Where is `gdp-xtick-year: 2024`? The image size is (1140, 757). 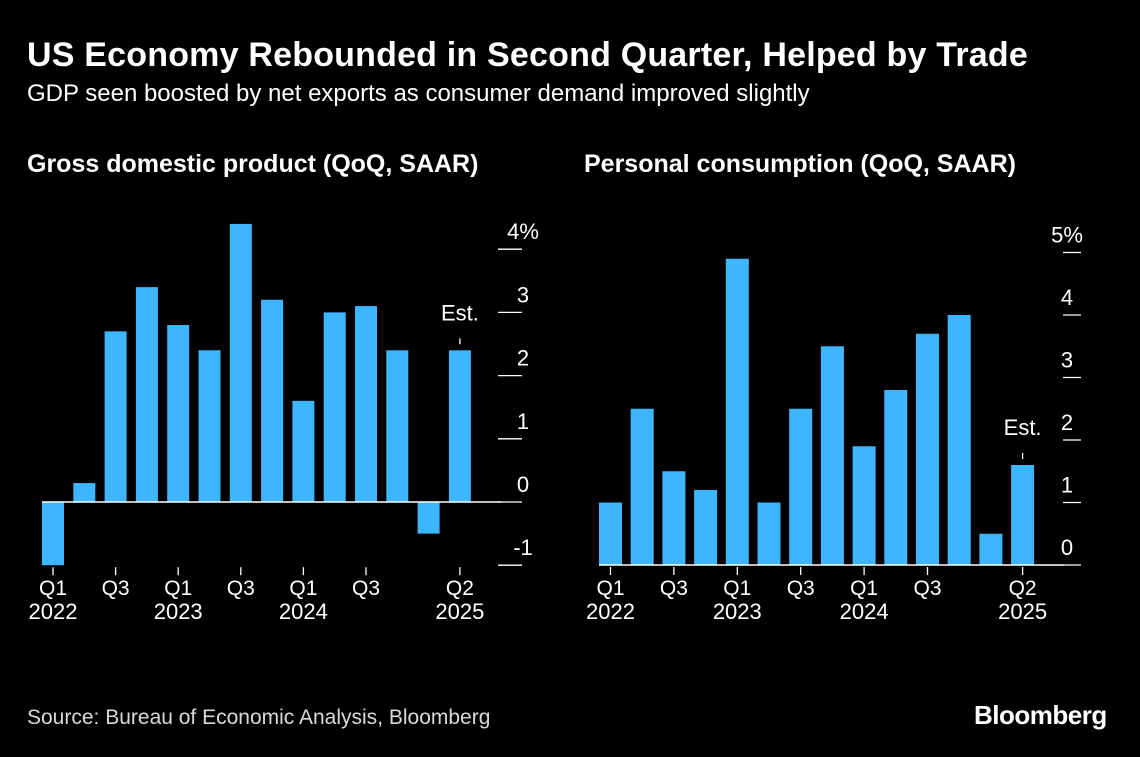
gdp-xtick-year: 2024 is located at coordinates (303, 611).